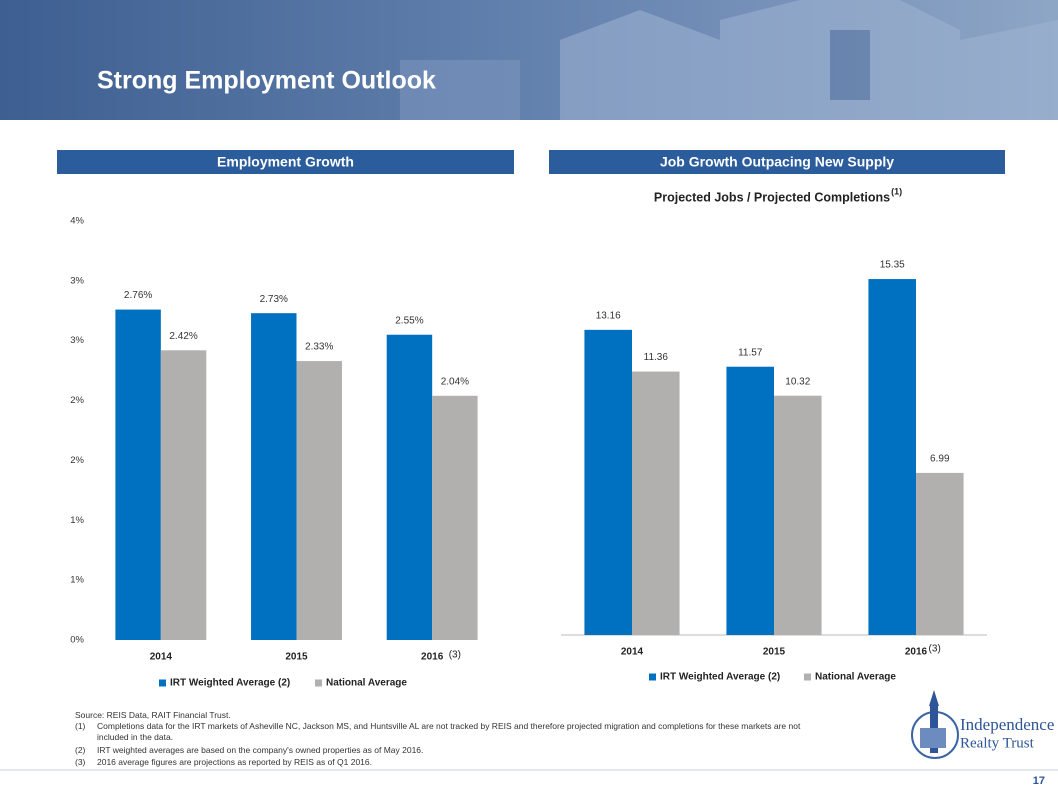  What do you see at coordinates (608, 315) in the screenshot?
I see `data-label: 13.16` at bounding box center [608, 315].